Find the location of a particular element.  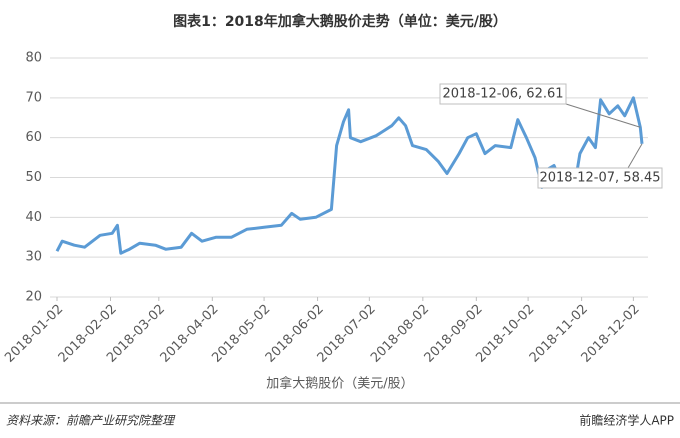

source: 资料来源：前瞻产业研究院整理 is located at coordinates (91, 421).